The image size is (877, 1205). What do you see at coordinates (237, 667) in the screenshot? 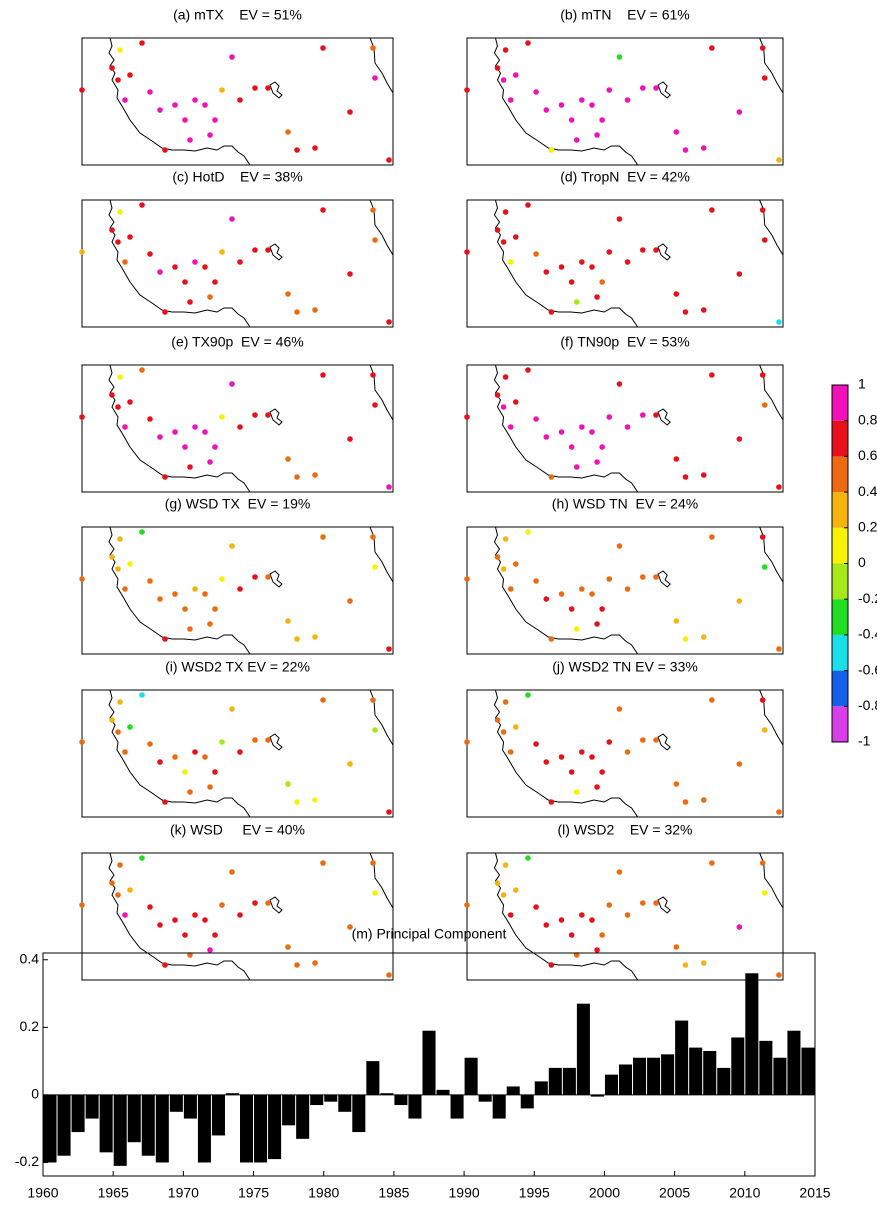
I see `panel-title: (i) WSD2 TX EV = 22%` at bounding box center [237, 667].